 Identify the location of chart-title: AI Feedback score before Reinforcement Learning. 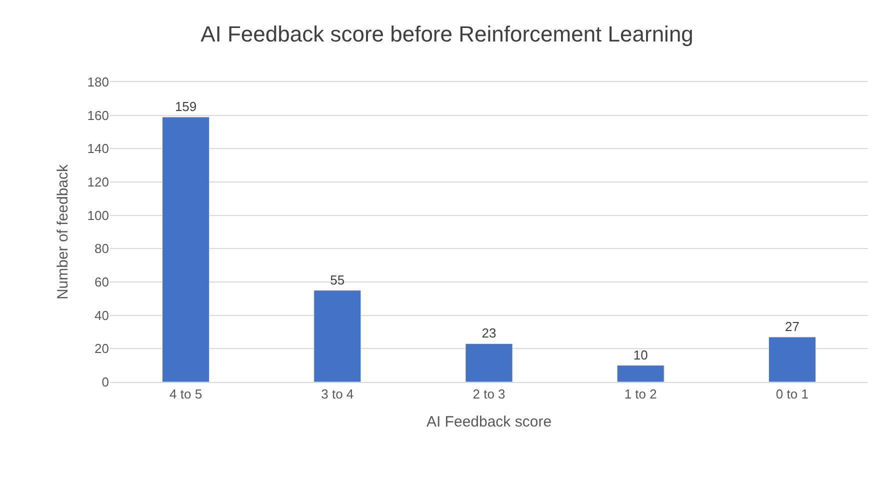
(447, 34).